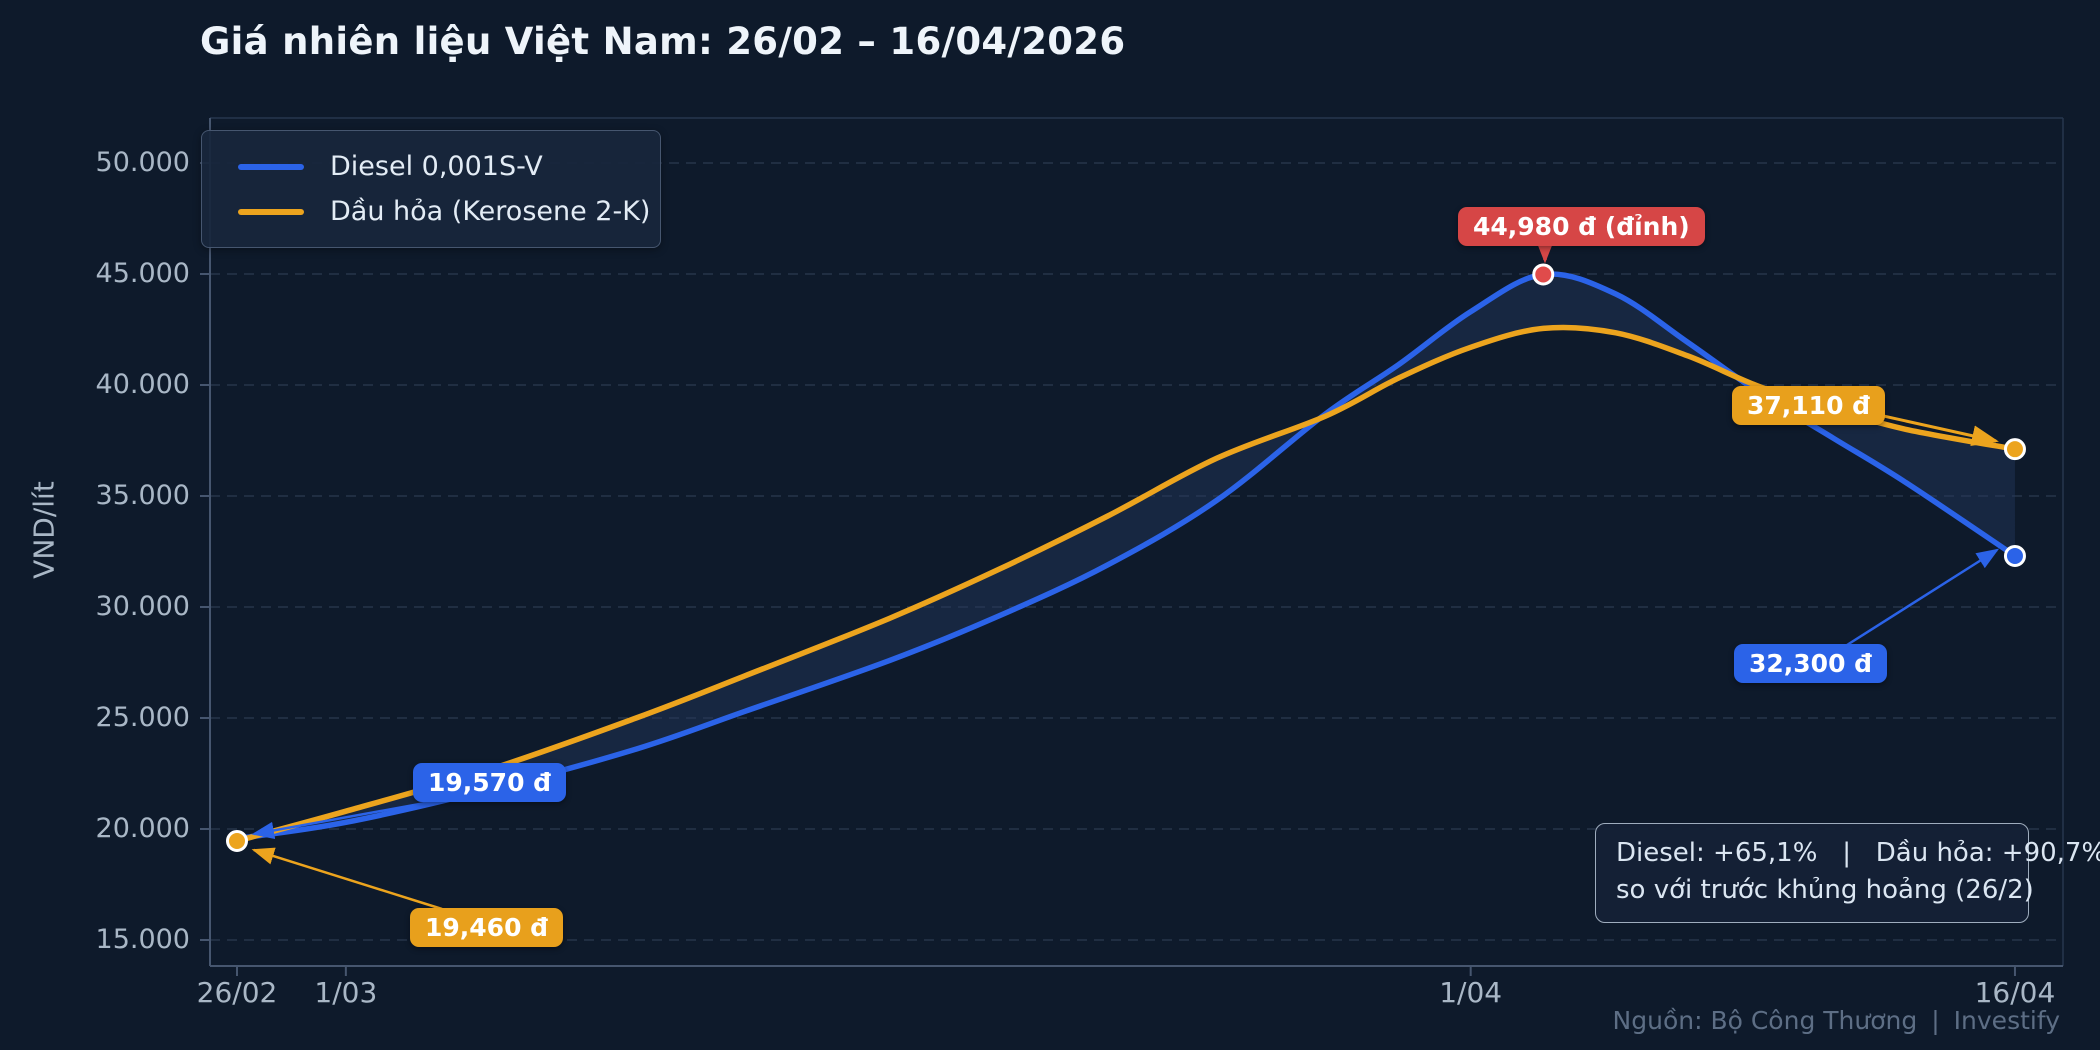 The image size is (2100, 1050). Describe the element at coordinates (271, 166) in the screenshot. I see `diesel-line-swatch` at that location.